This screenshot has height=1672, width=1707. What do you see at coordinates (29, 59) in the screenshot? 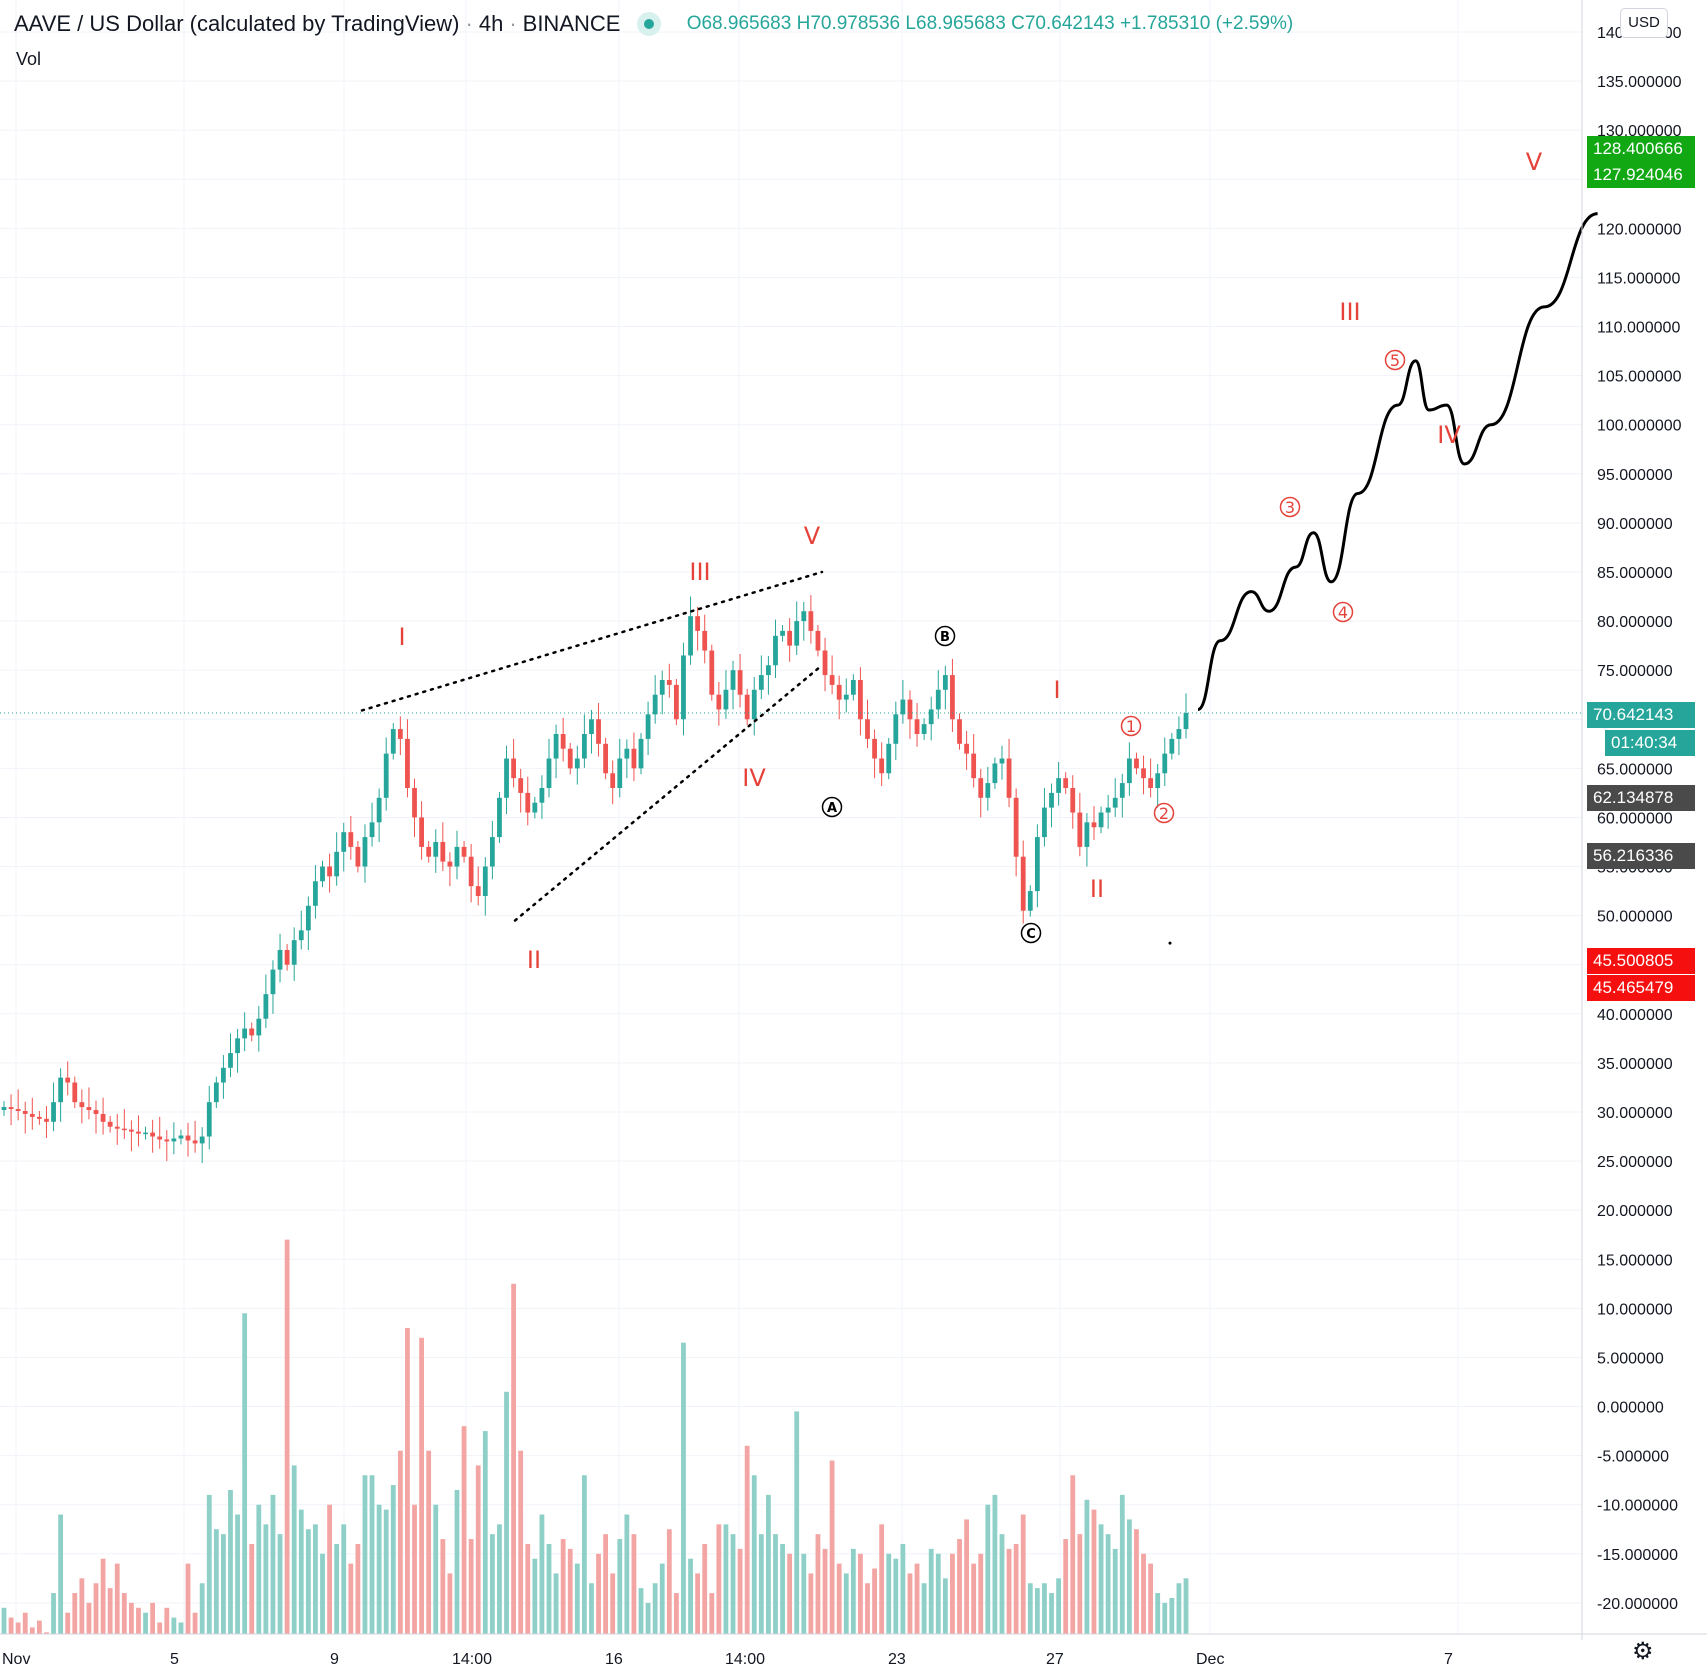
I see `volume-legend: Vol` at bounding box center [29, 59].